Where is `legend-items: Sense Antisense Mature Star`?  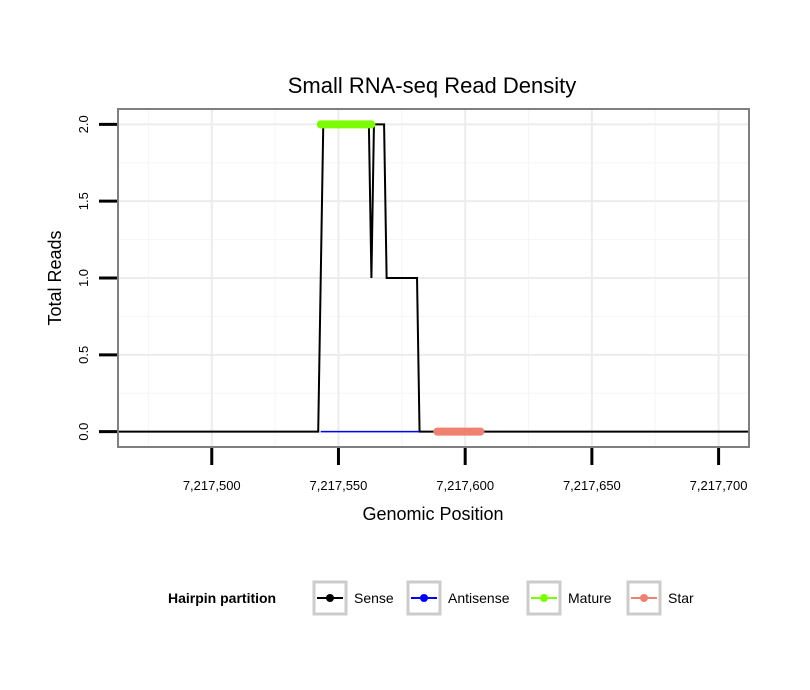
legend-items: Sense Antisense Mature Star is located at coordinates (503, 598).